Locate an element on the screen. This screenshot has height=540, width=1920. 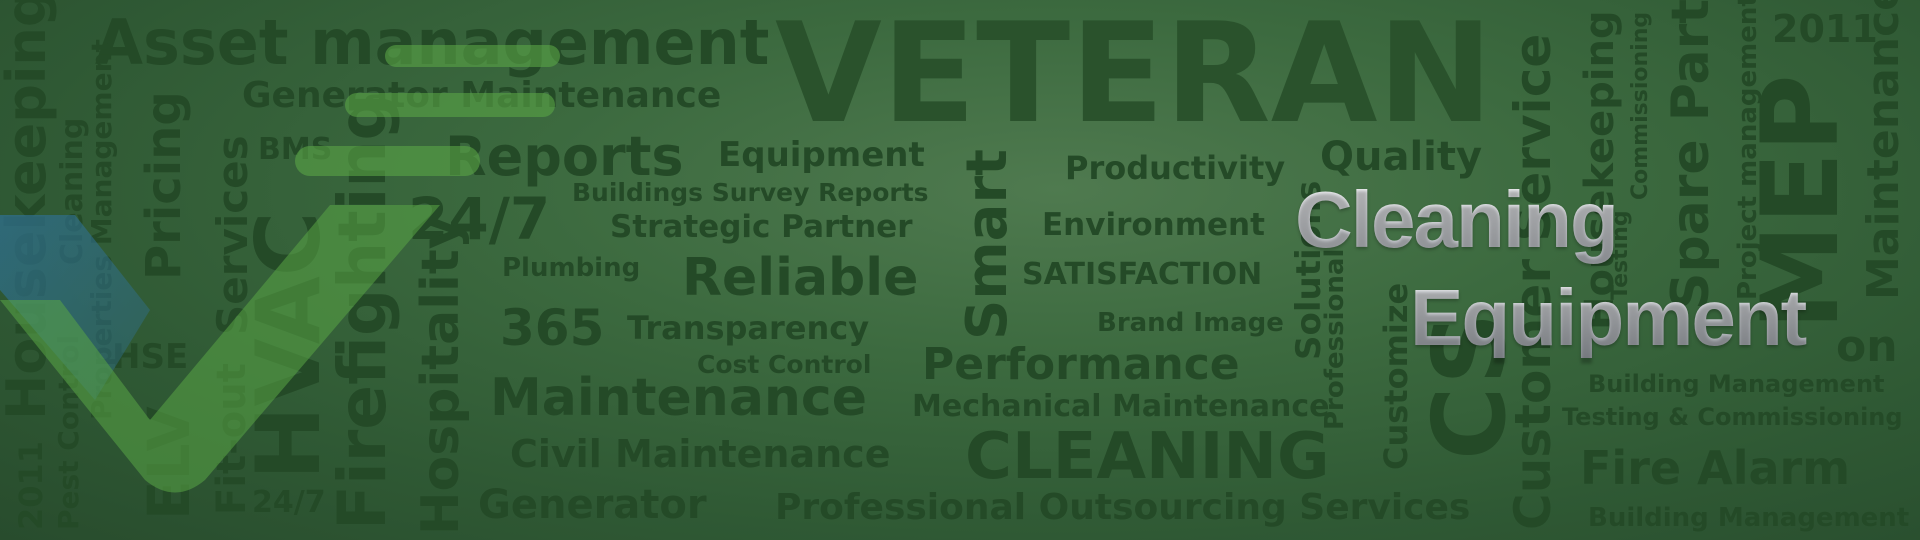
headline-line-2: Equipment is located at coordinates (1608, 317).